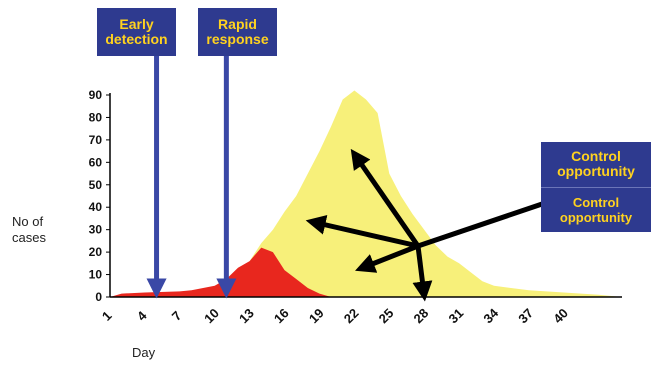 This screenshot has height=367, width=653. What do you see at coordinates (96, 275) in the screenshot?
I see `y-tick-label: 10` at bounding box center [96, 275].